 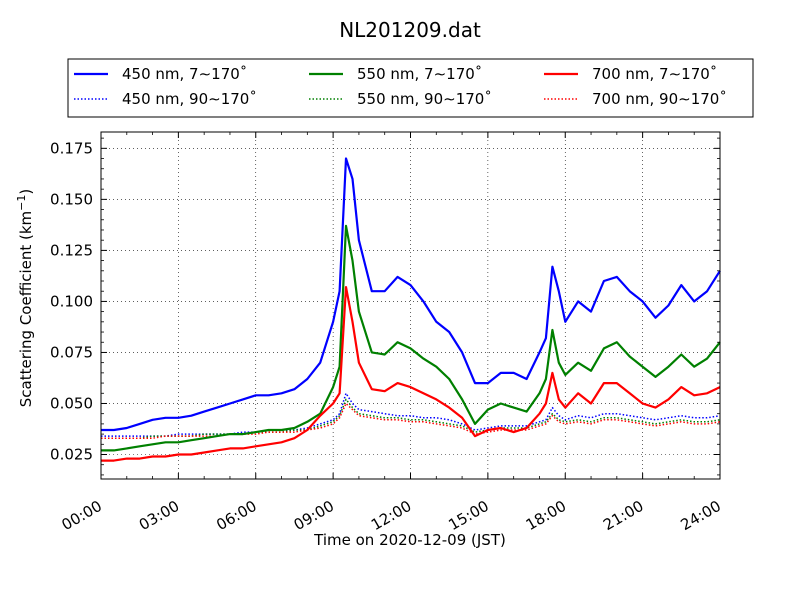 I want to click on y-tick-label: 0.075, so click(x=71, y=352).